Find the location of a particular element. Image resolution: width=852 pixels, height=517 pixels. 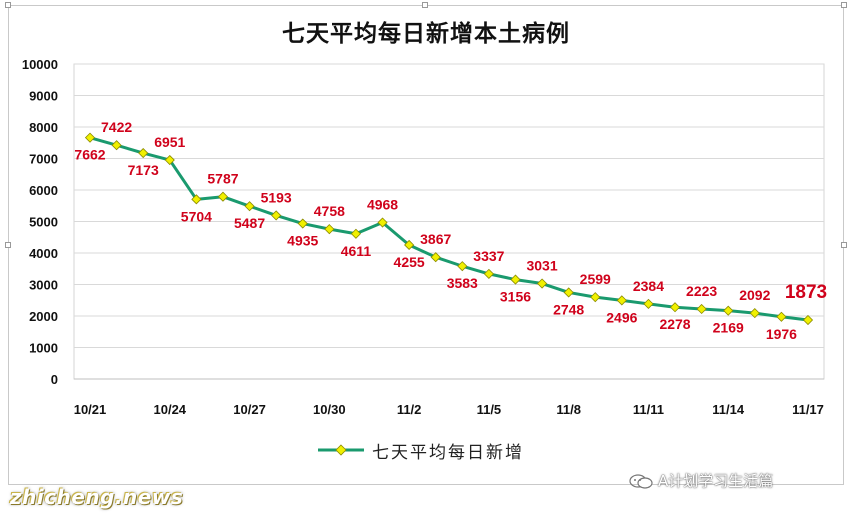

data-label: 3867 is located at coordinates (435, 239).